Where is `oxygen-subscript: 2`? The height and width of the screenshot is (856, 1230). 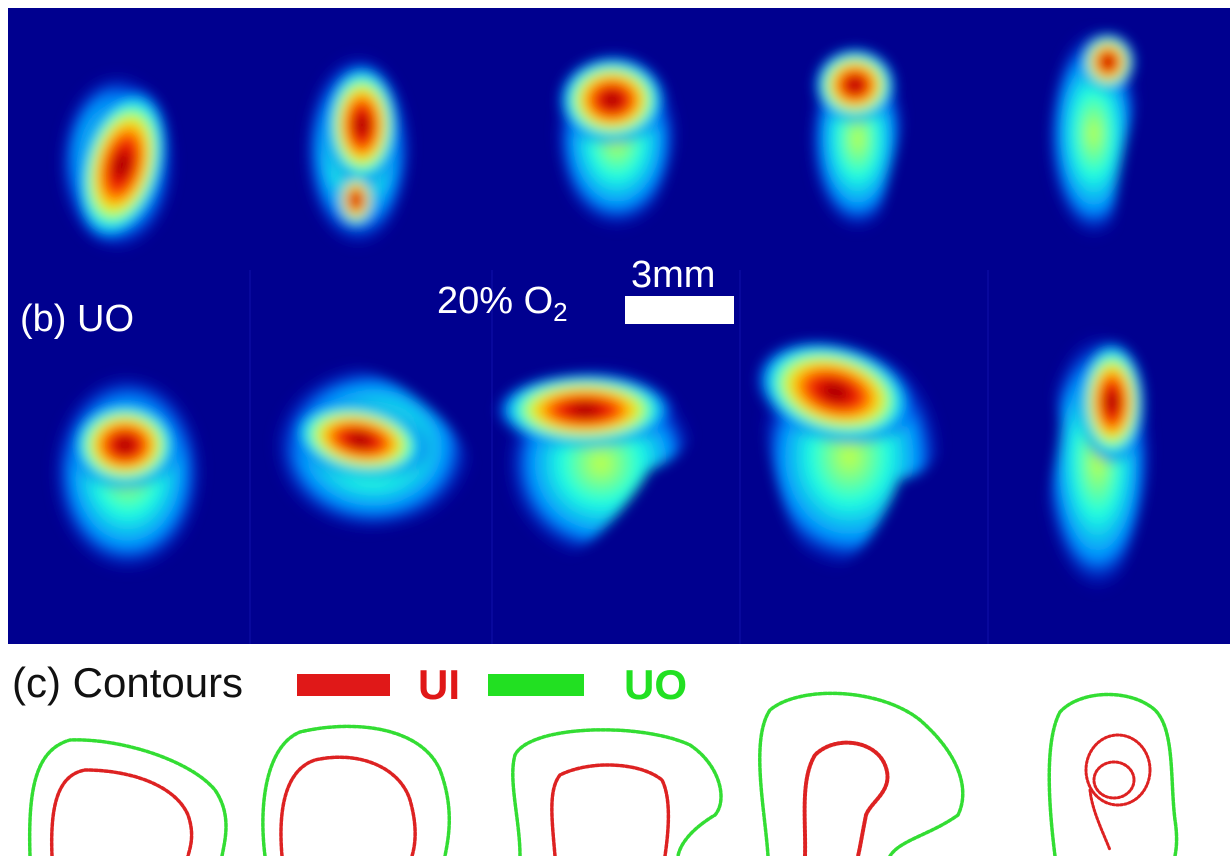
oxygen-subscript: 2 is located at coordinates (560, 312).